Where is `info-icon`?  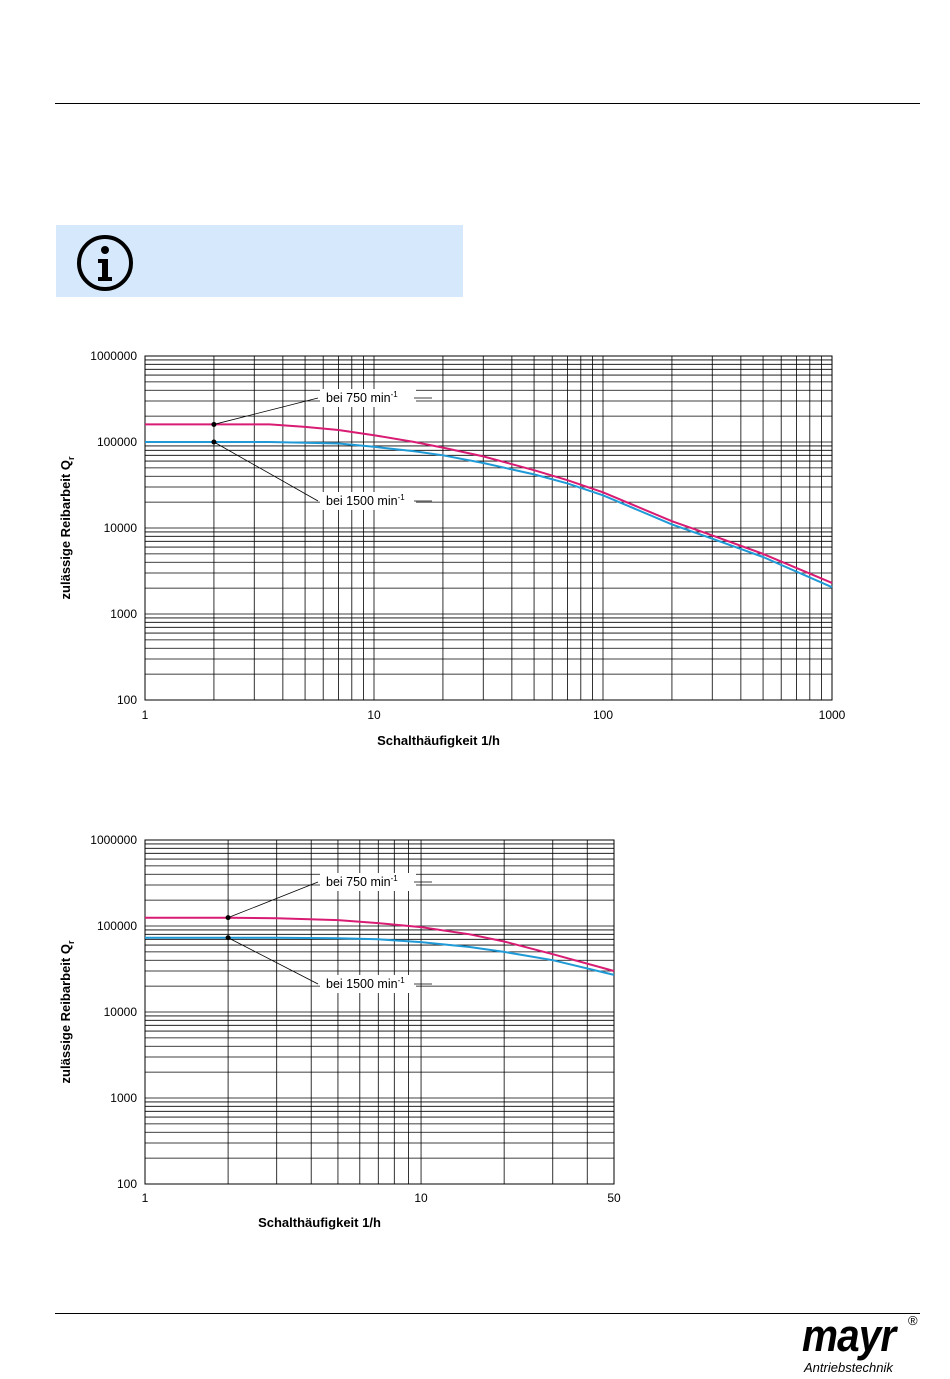 info-icon is located at coordinates (105, 263).